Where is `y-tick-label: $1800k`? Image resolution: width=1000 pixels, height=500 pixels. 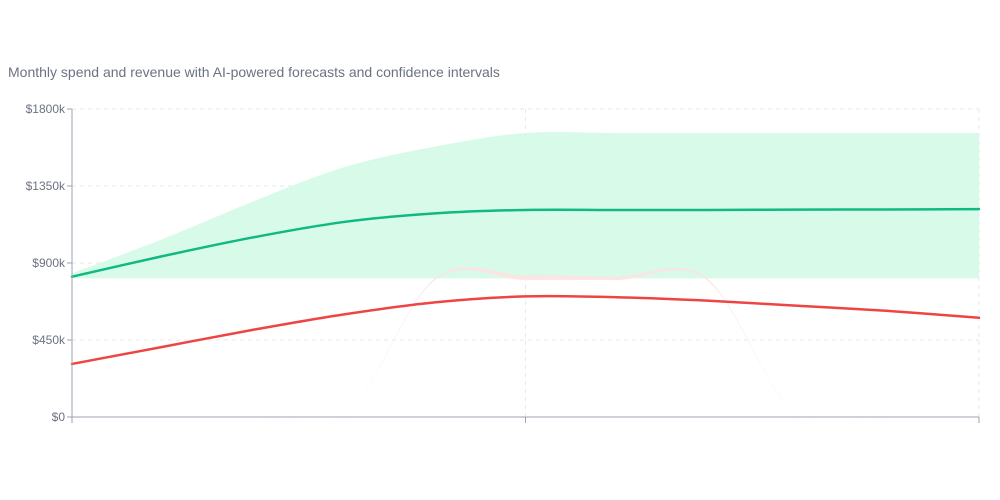
y-tick-label: $1800k is located at coordinates (46, 109).